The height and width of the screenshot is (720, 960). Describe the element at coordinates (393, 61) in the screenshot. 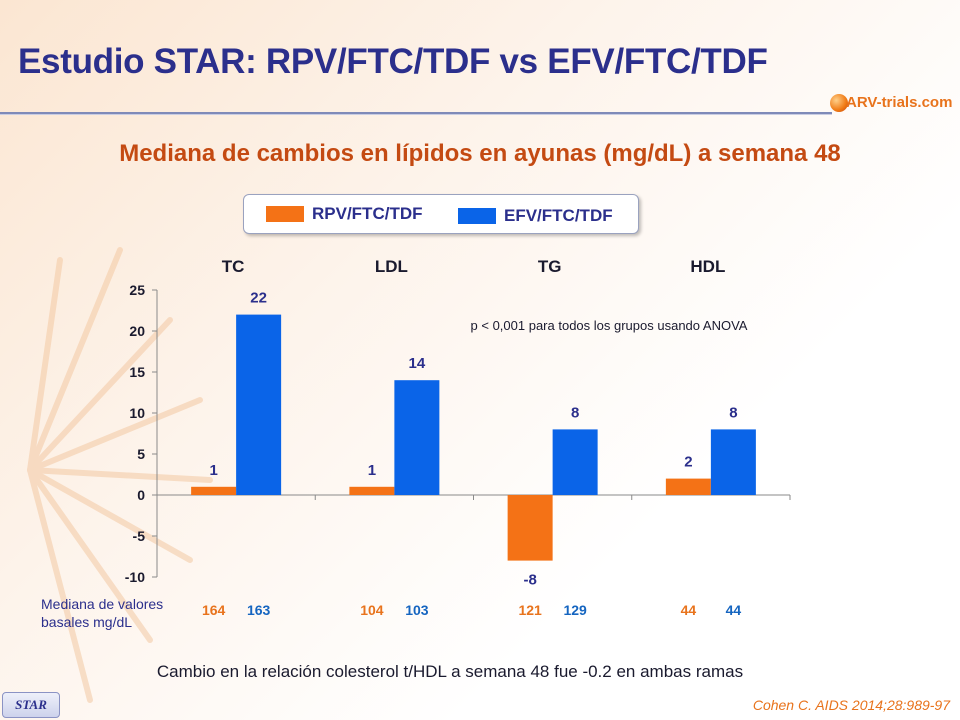

I see `slide-title: Estudio STAR: RPV/FTC/TDF vs EFV/FTC/TDF` at that location.